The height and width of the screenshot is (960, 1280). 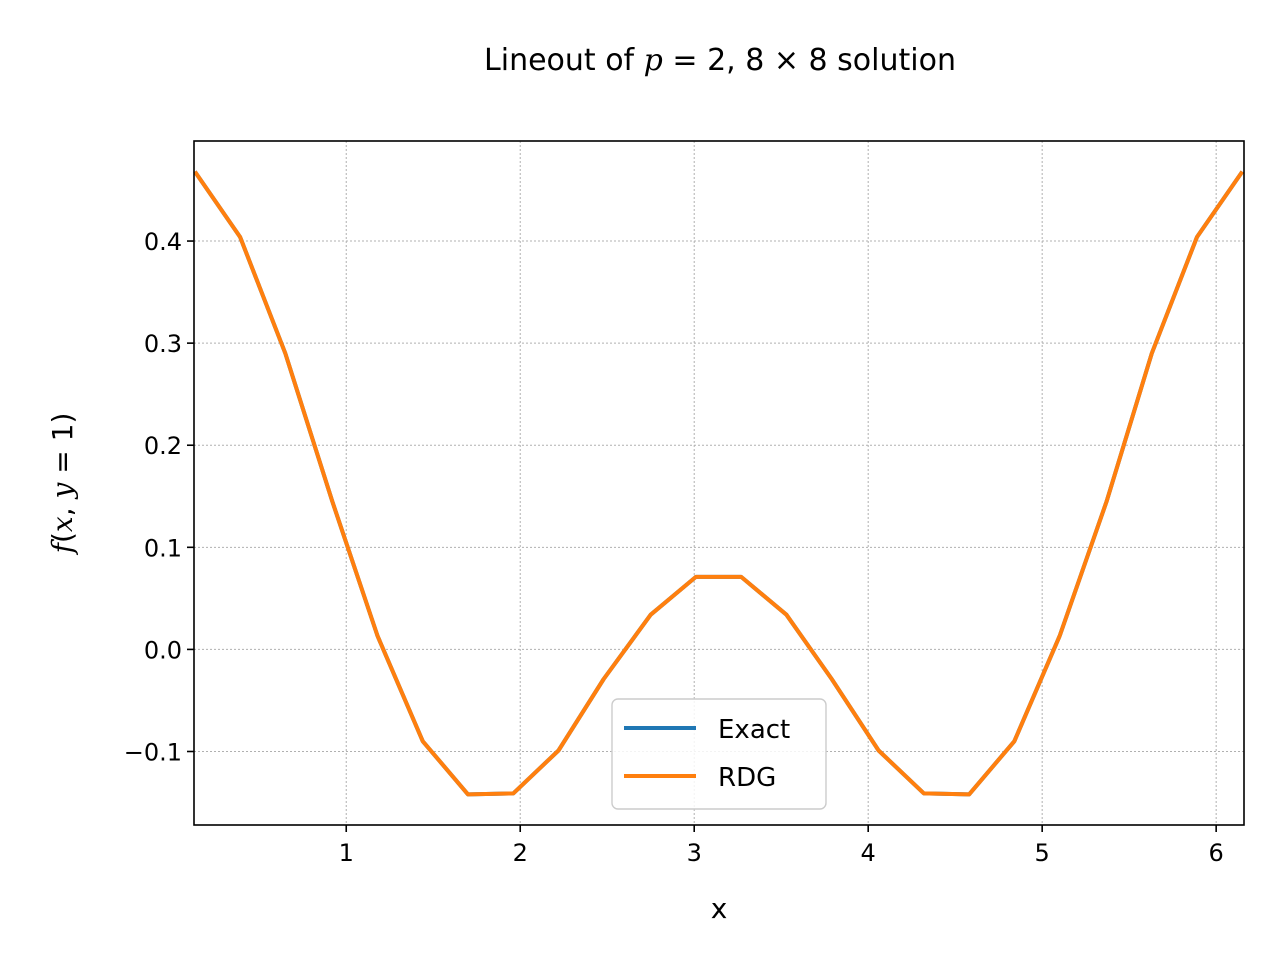 What do you see at coordinates (694, 853) in the screenshot?
I see `x-tick-label: 3` at bounding box center [694, 853].